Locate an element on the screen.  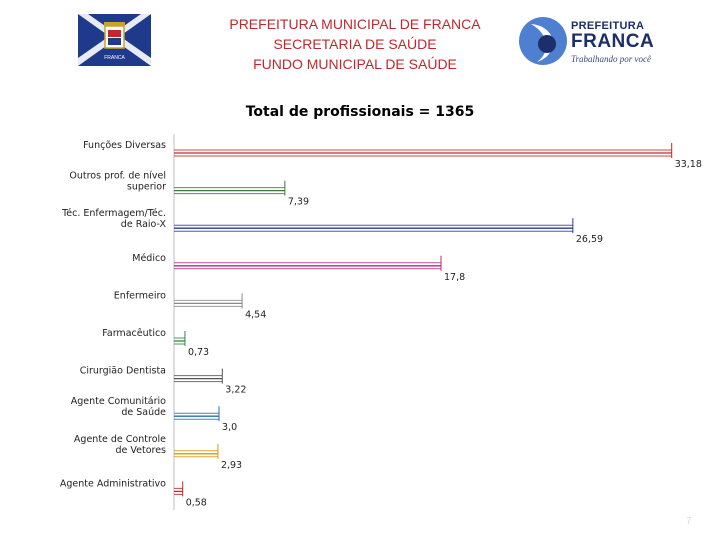
header-line-3: FUNDO MUNICIPAL DE SAÚDE is located at coordinates (355, 64).